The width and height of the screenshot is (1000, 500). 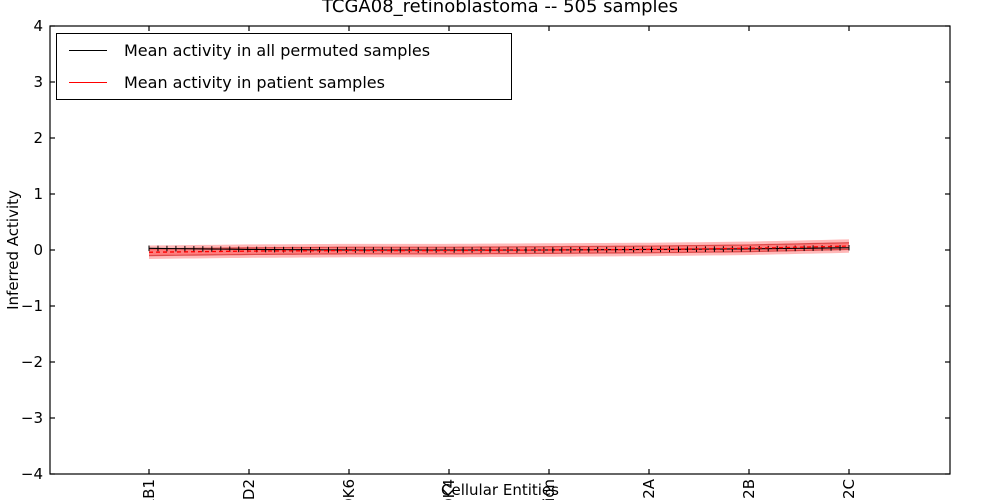 I want to click on y-tick-label: 2, so click(x=38, y=138).